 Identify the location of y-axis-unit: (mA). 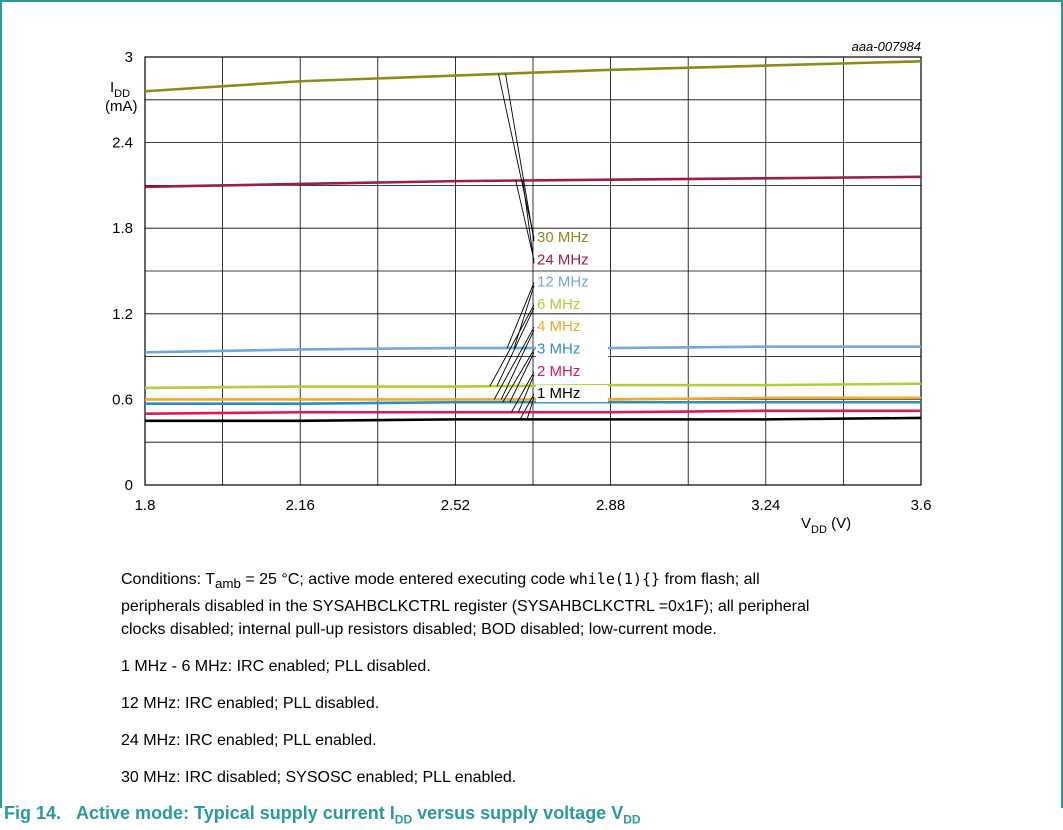
(121, 106).